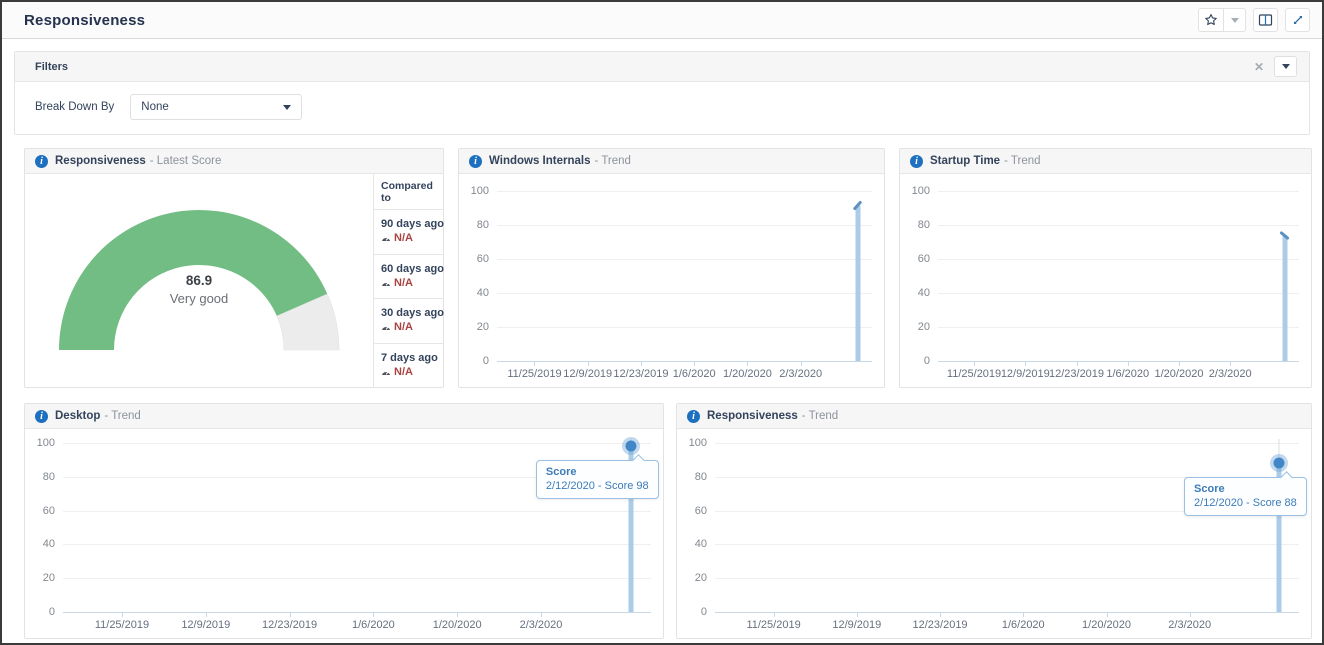 Image resolution: width=1324 pixels, height=645 pixels. I want to click on gauge-arc, so click(199, 279).